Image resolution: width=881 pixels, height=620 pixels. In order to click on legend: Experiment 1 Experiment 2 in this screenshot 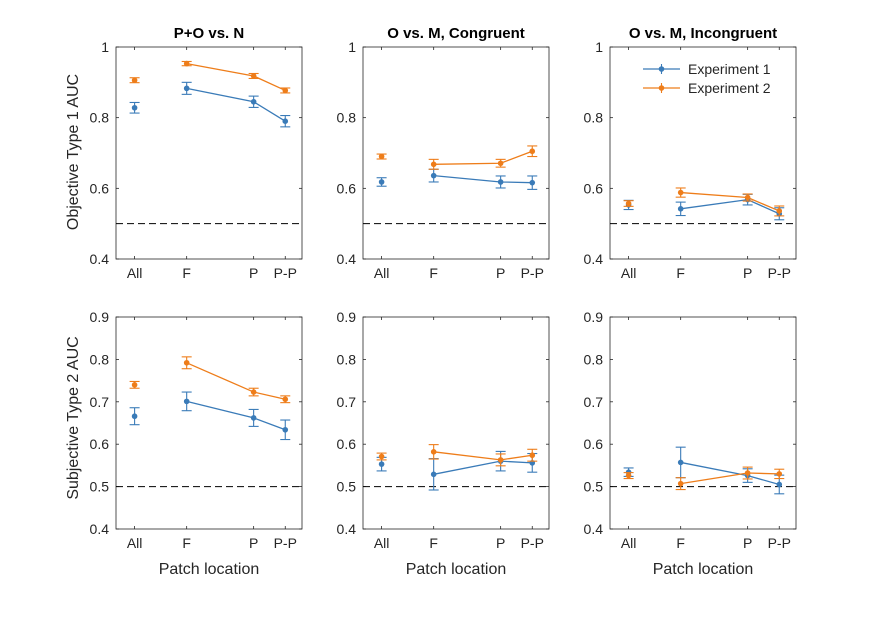, I will do `click(707, 78)`.